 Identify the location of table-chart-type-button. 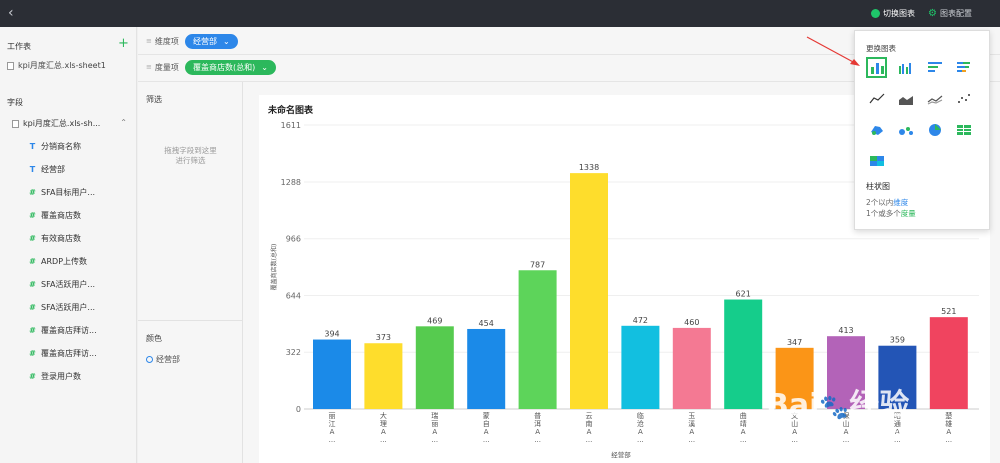
(963, 129).